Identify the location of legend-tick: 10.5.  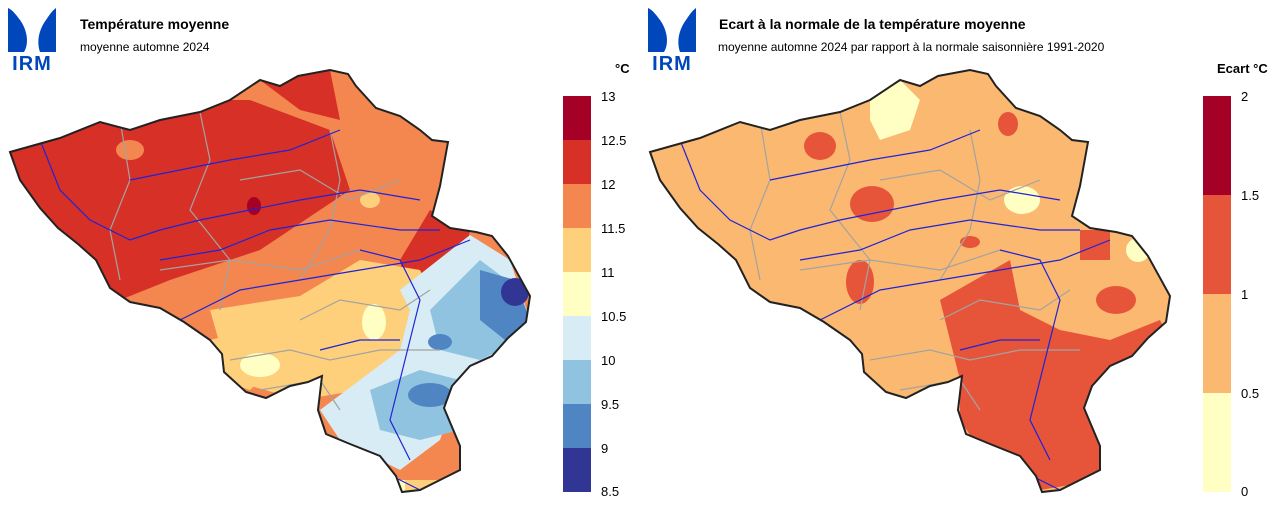
(614, 316).